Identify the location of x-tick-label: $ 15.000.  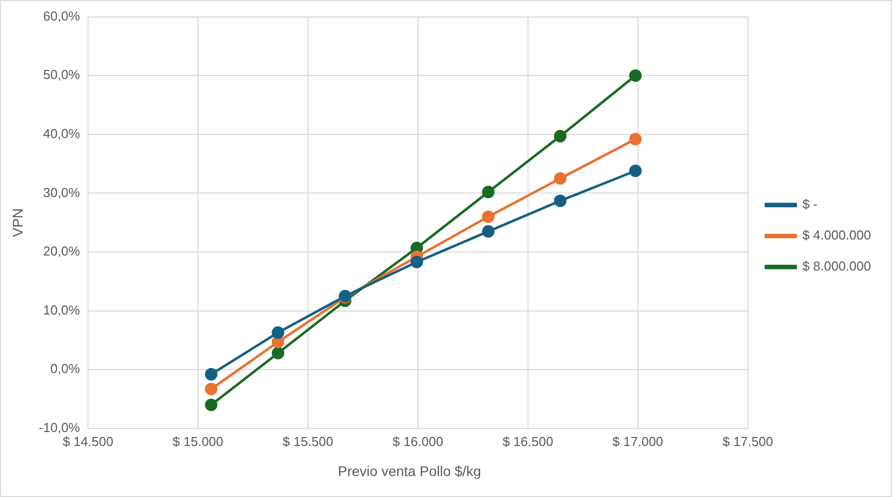
(198, 441).